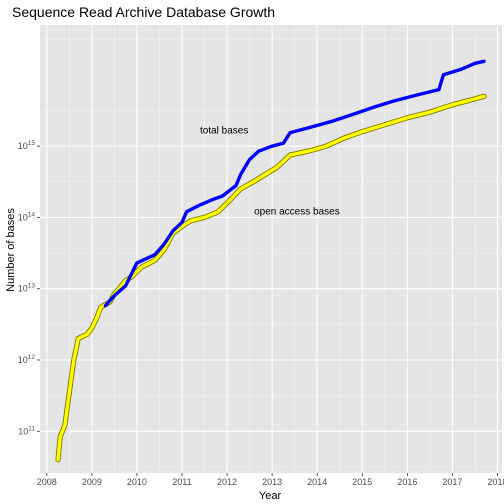 The image size is (504, 504). Describe the element at coordinates (92, 482) in the screenshot. I see `x-tick-label: 2009` at that location.